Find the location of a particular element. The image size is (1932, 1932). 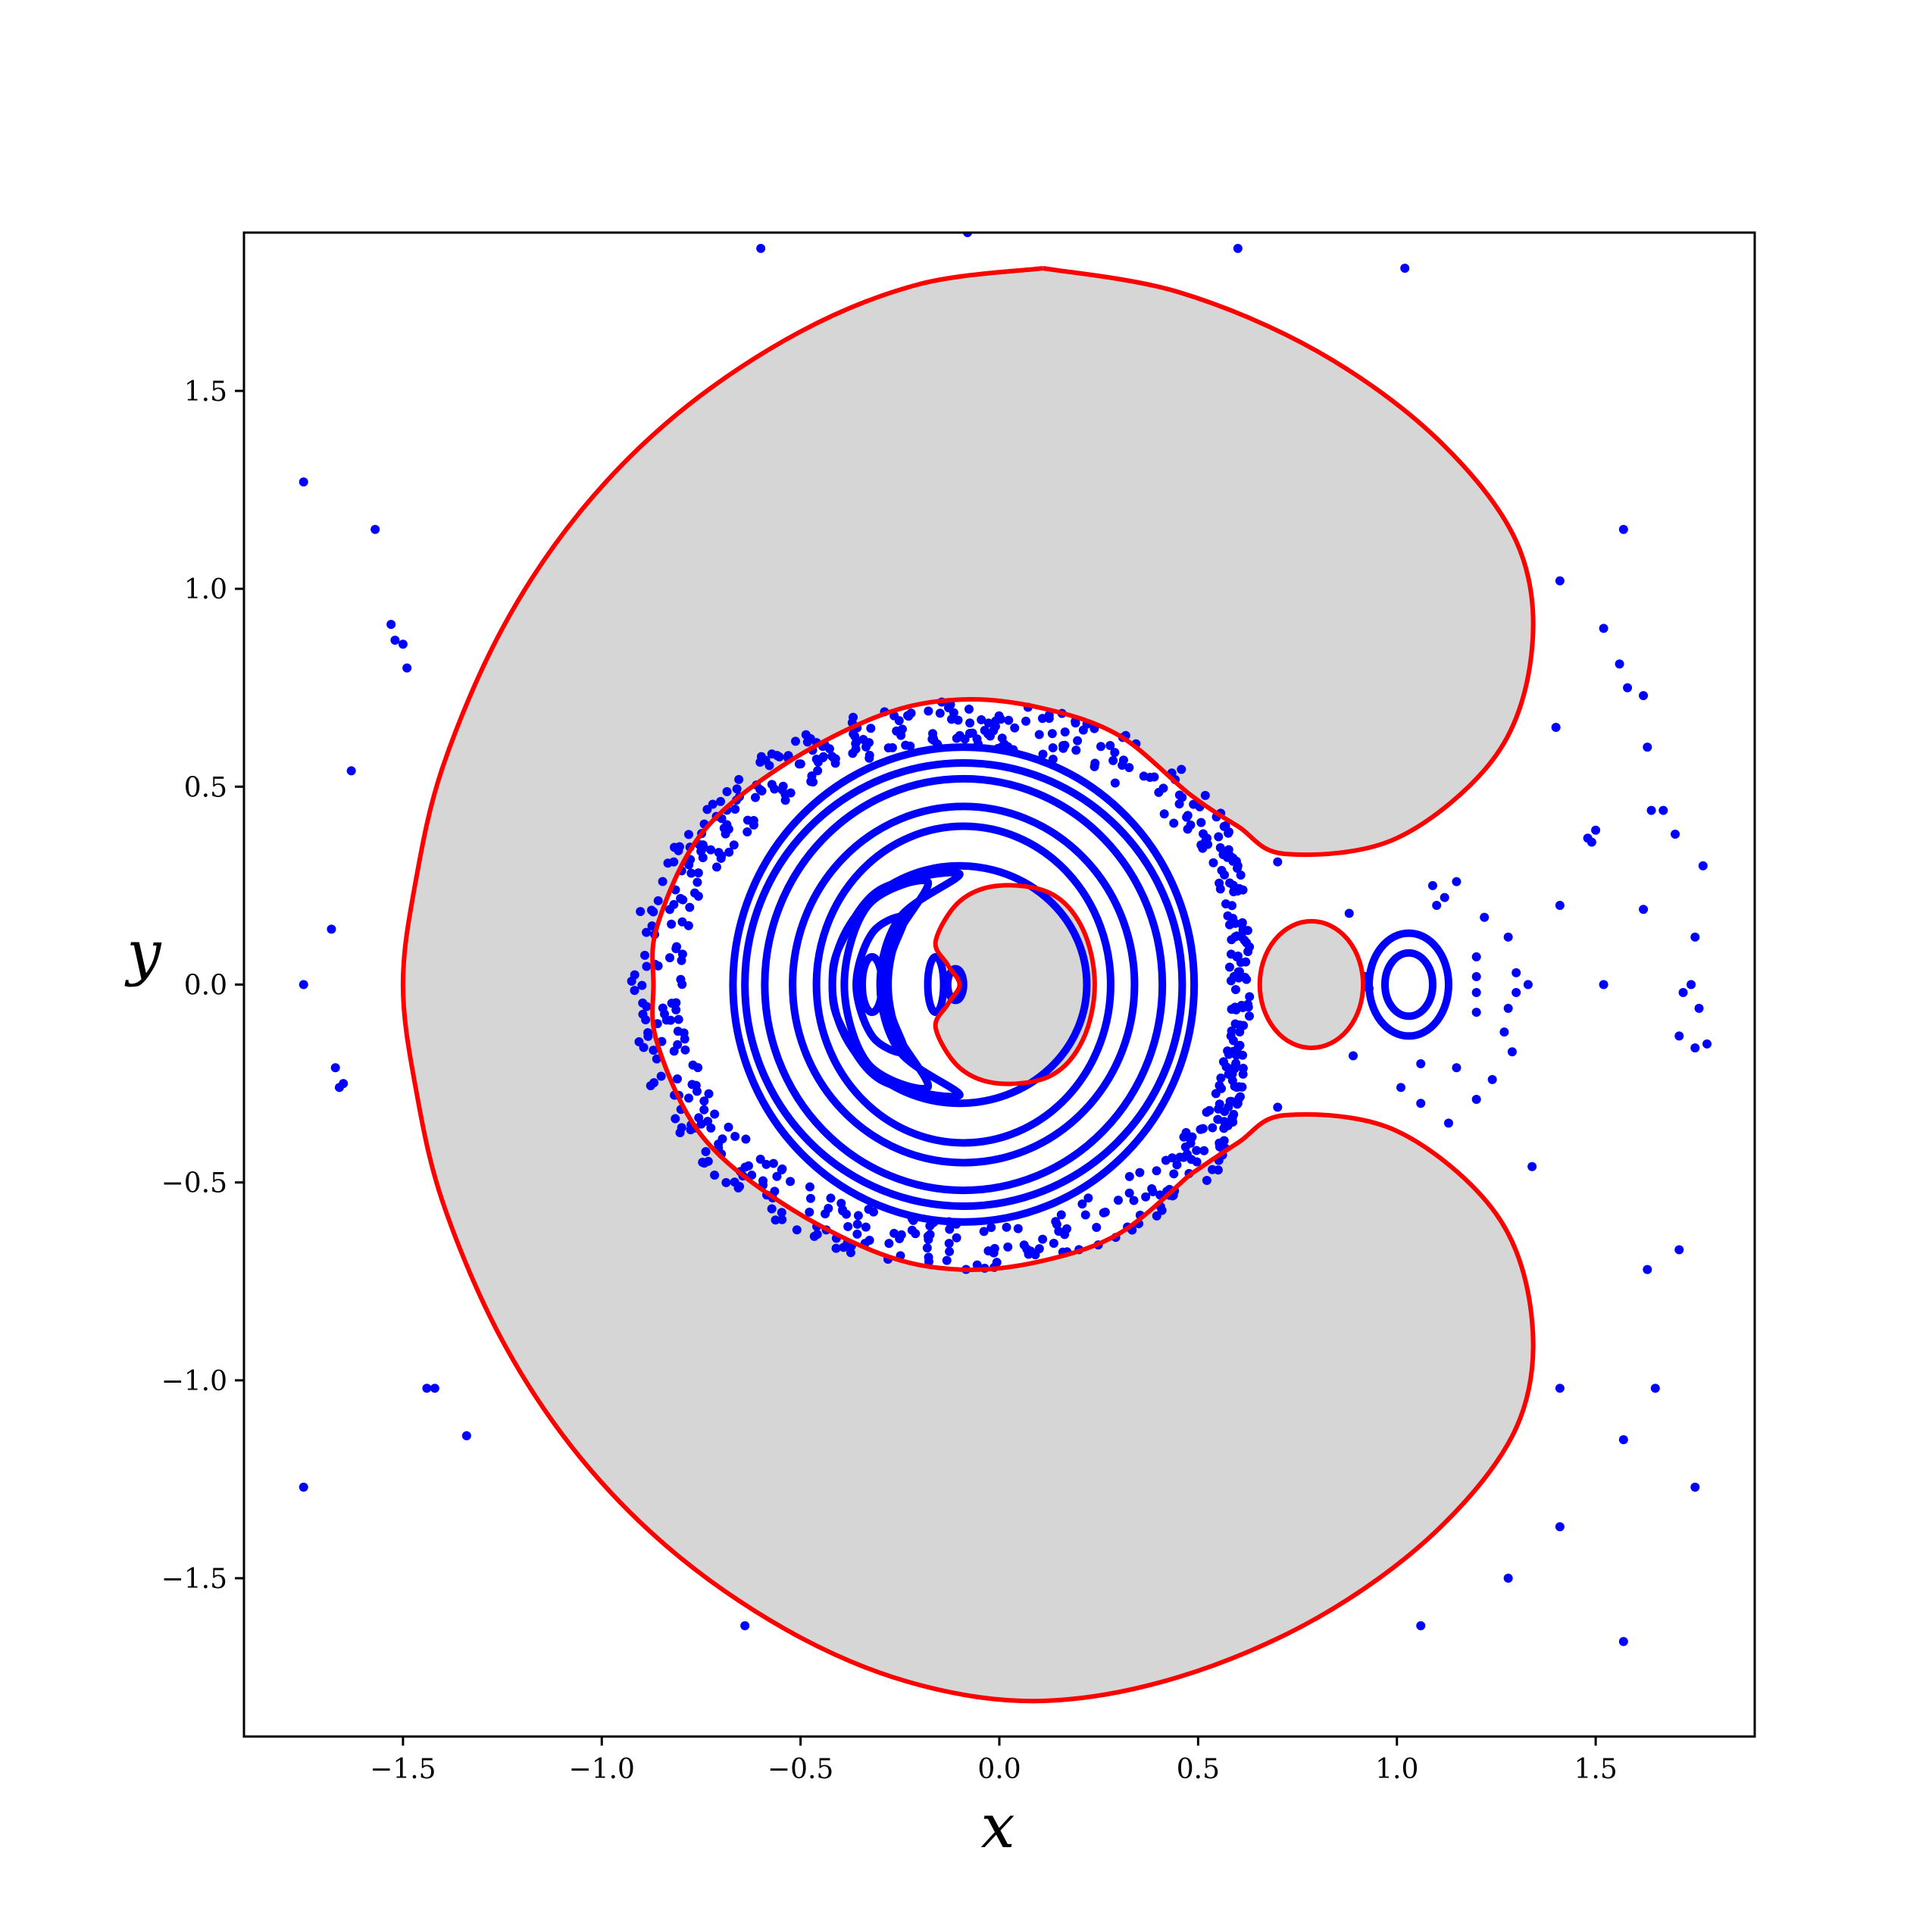

y-tick-label: 1.5 is located at coordinates (205, 392).